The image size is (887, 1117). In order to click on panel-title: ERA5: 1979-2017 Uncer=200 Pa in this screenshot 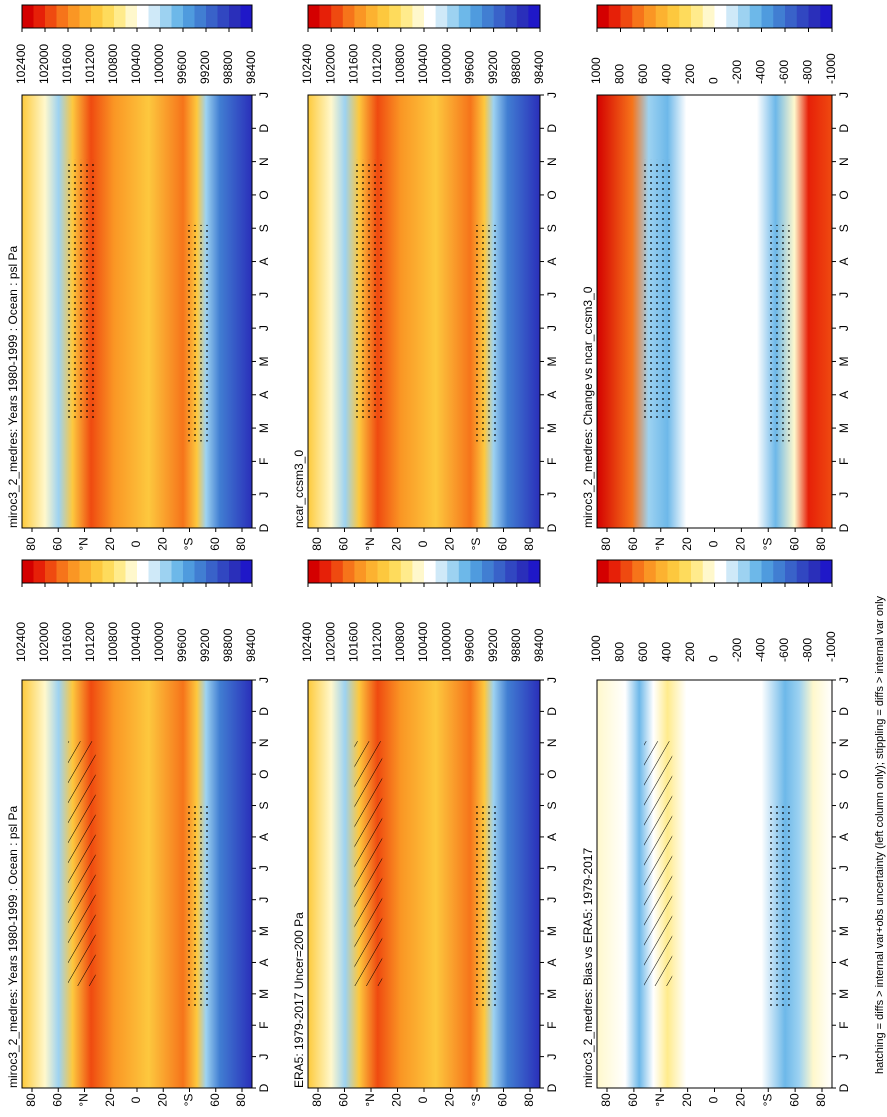, I will do `click(299, 1000)`.